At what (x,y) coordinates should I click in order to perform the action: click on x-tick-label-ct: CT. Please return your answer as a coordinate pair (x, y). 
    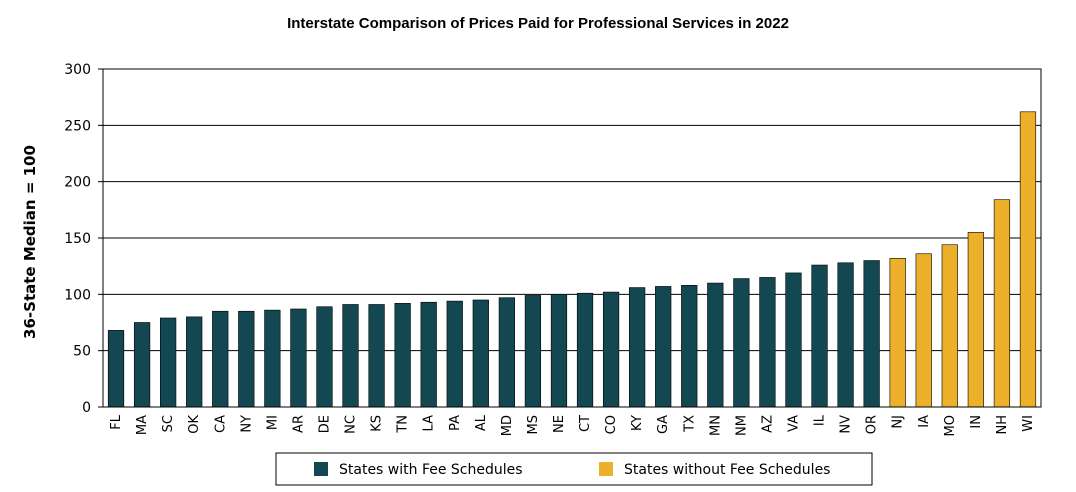
    Looking at the image, I should click on (585, 423).